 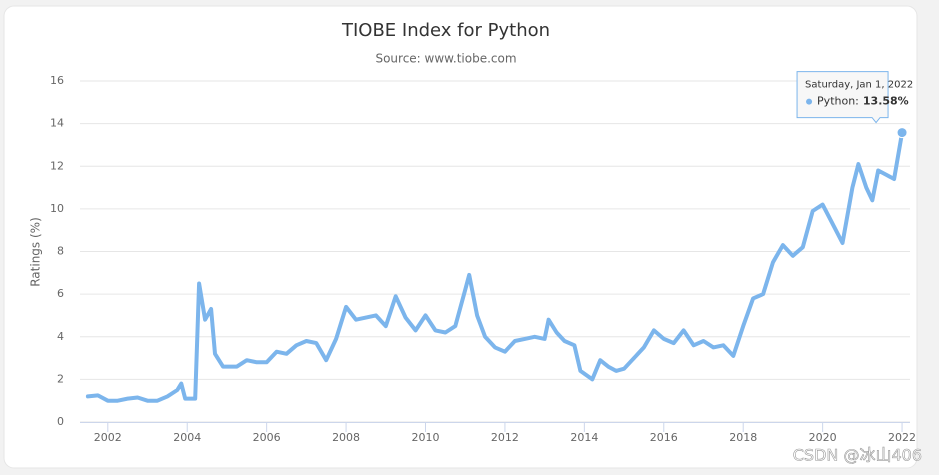 I want to click on x-tick-label: 2022, so click(x=902, y=437).